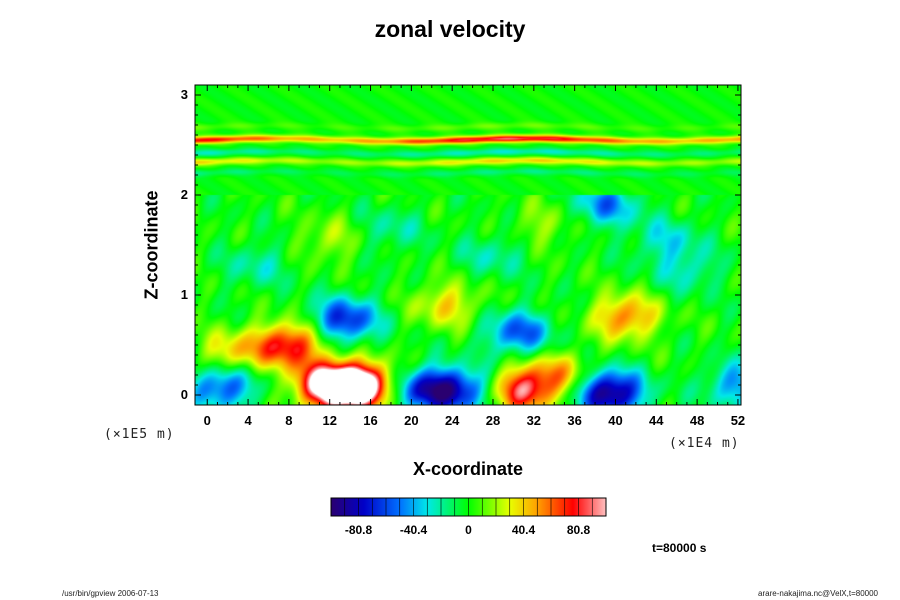 The image size is (900, 600). What do you see at coordinates (574, 420) in the screenshot?
I see `x-tick-label: 36` at bounding box center [574, 420].